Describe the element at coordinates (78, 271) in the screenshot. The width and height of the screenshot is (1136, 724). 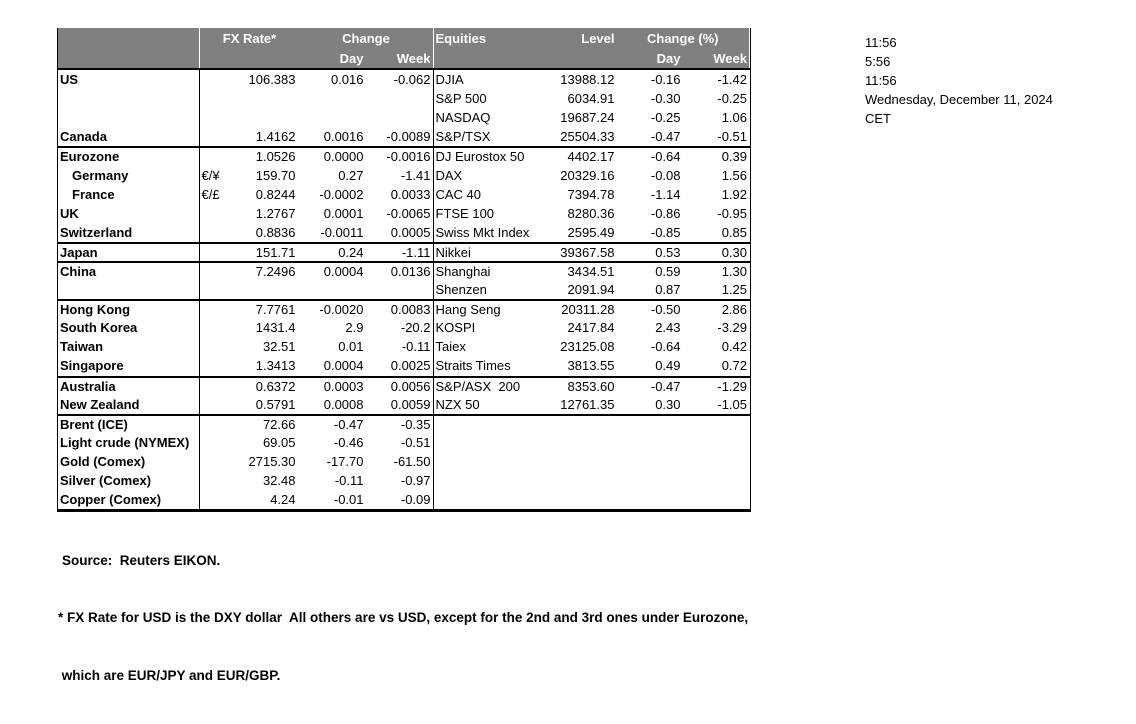
I see `fx-label: China` at that location.